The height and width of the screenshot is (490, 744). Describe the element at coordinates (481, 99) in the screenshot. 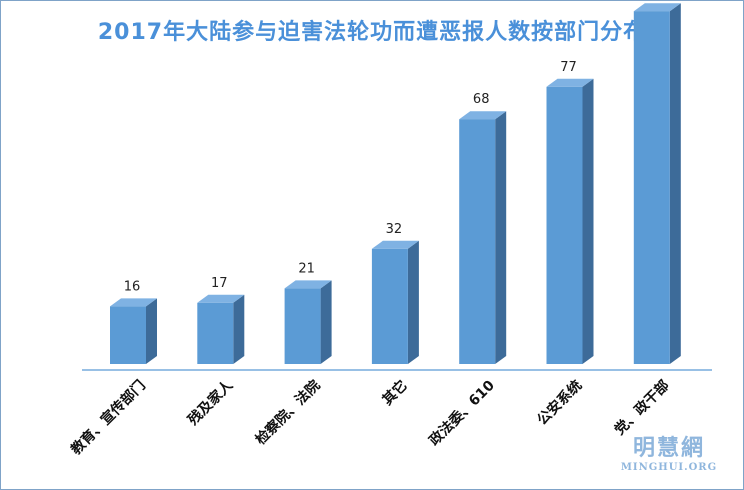

I see `data-label: 68` at that location.